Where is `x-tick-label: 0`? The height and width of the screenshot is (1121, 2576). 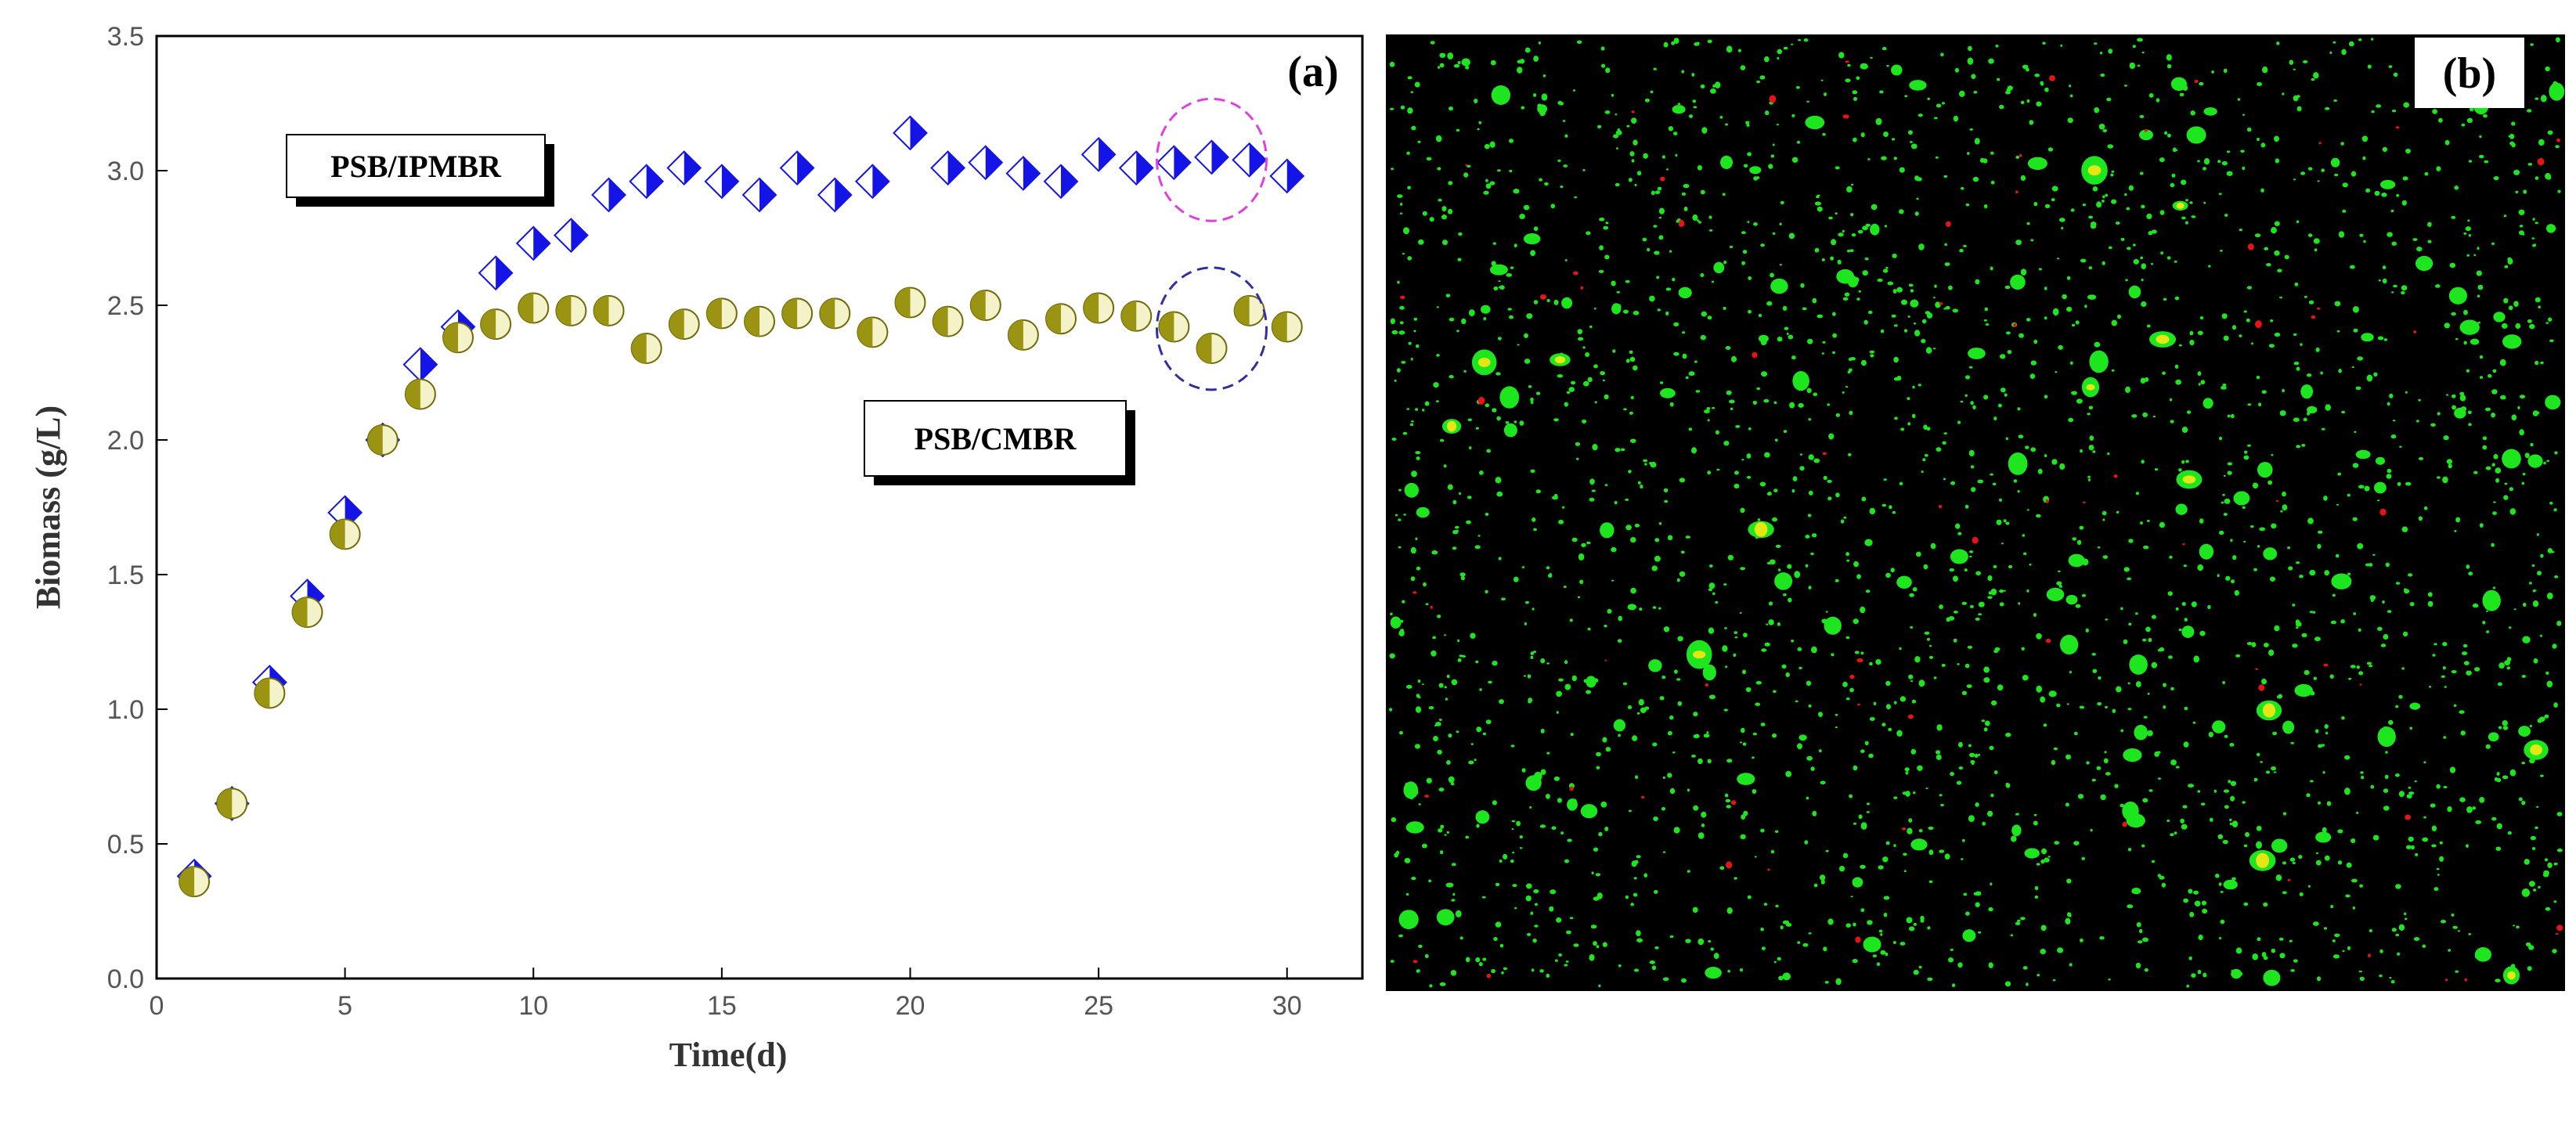
x-tick-label: 0 is located at coordinates (157, 1006).